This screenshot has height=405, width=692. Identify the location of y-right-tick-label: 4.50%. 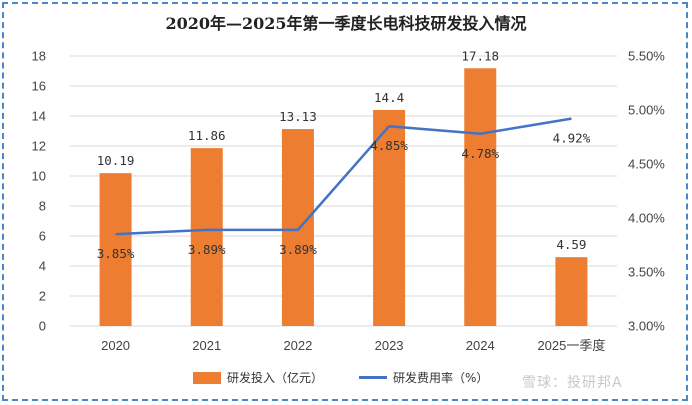
(646, 164).